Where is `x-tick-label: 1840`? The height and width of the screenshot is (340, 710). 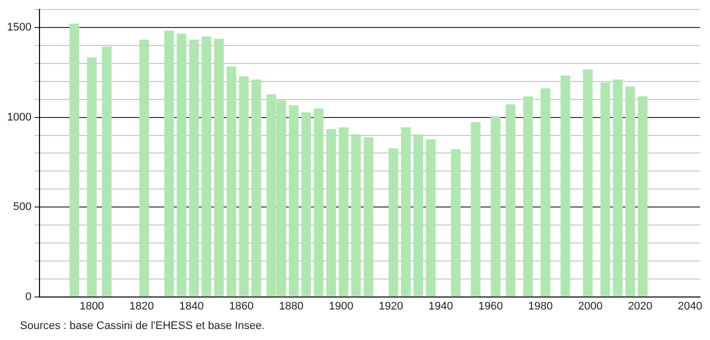 x-tick-label: 1840 is located at coordinates (191, 306).